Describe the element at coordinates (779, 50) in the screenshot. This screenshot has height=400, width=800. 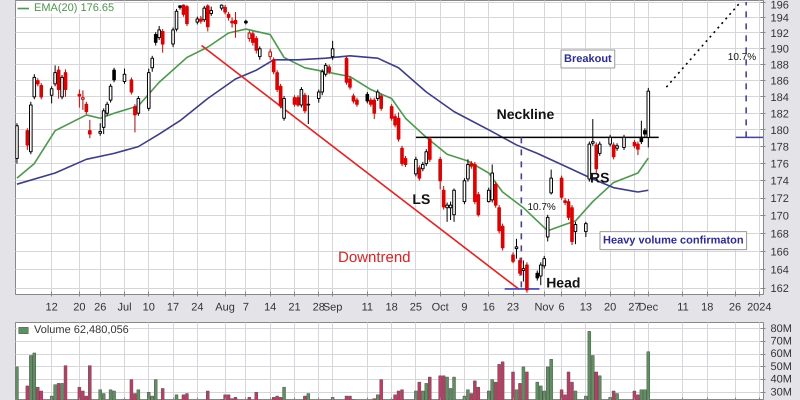
I see `y-tick-label: 190` at that location.